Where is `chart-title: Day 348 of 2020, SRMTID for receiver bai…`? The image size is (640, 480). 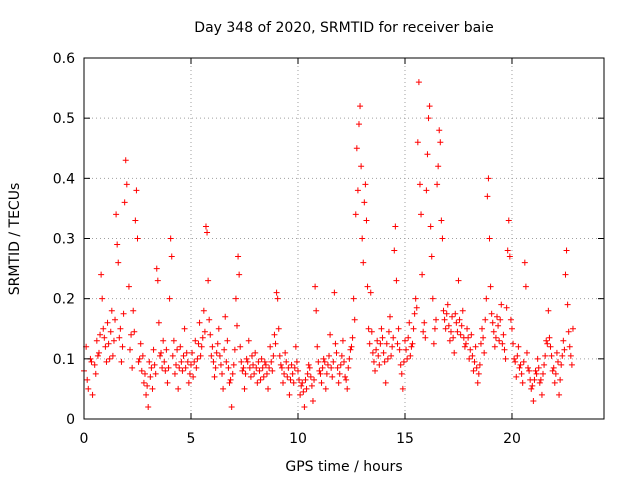
chart-title: Day 348 of 2020, SRMTID for receiver bai… is located at coordinates (343, 28).